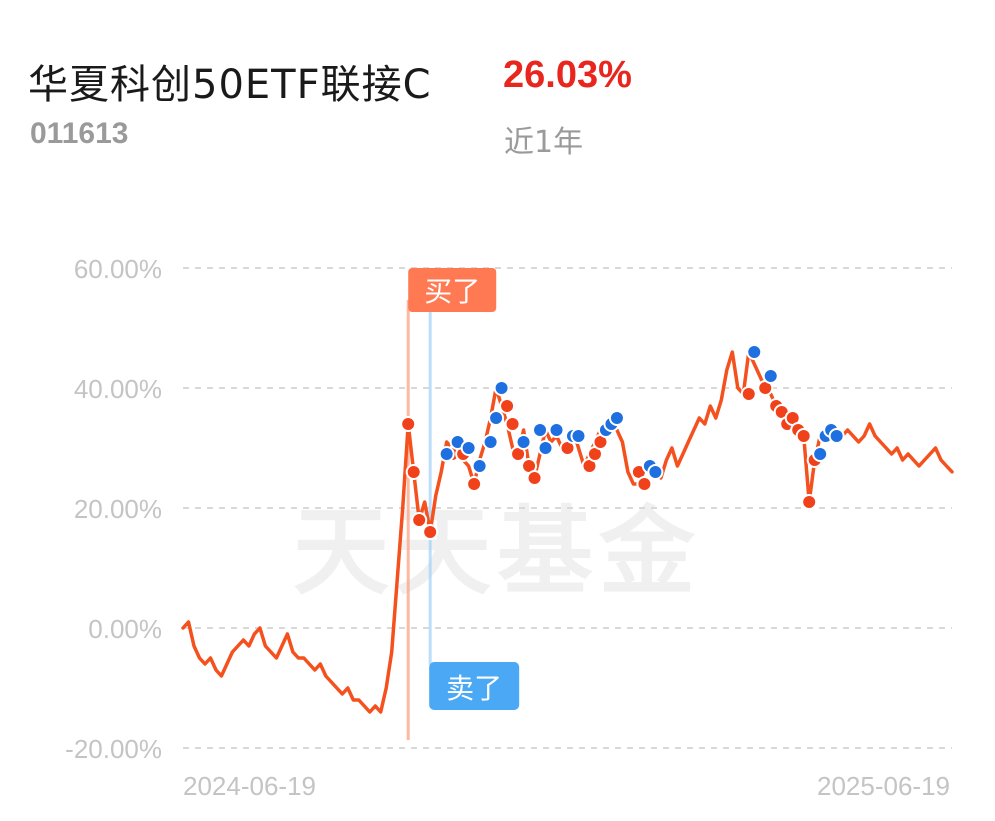  I want to click on return-value: 26.03%, so click(567, 75).